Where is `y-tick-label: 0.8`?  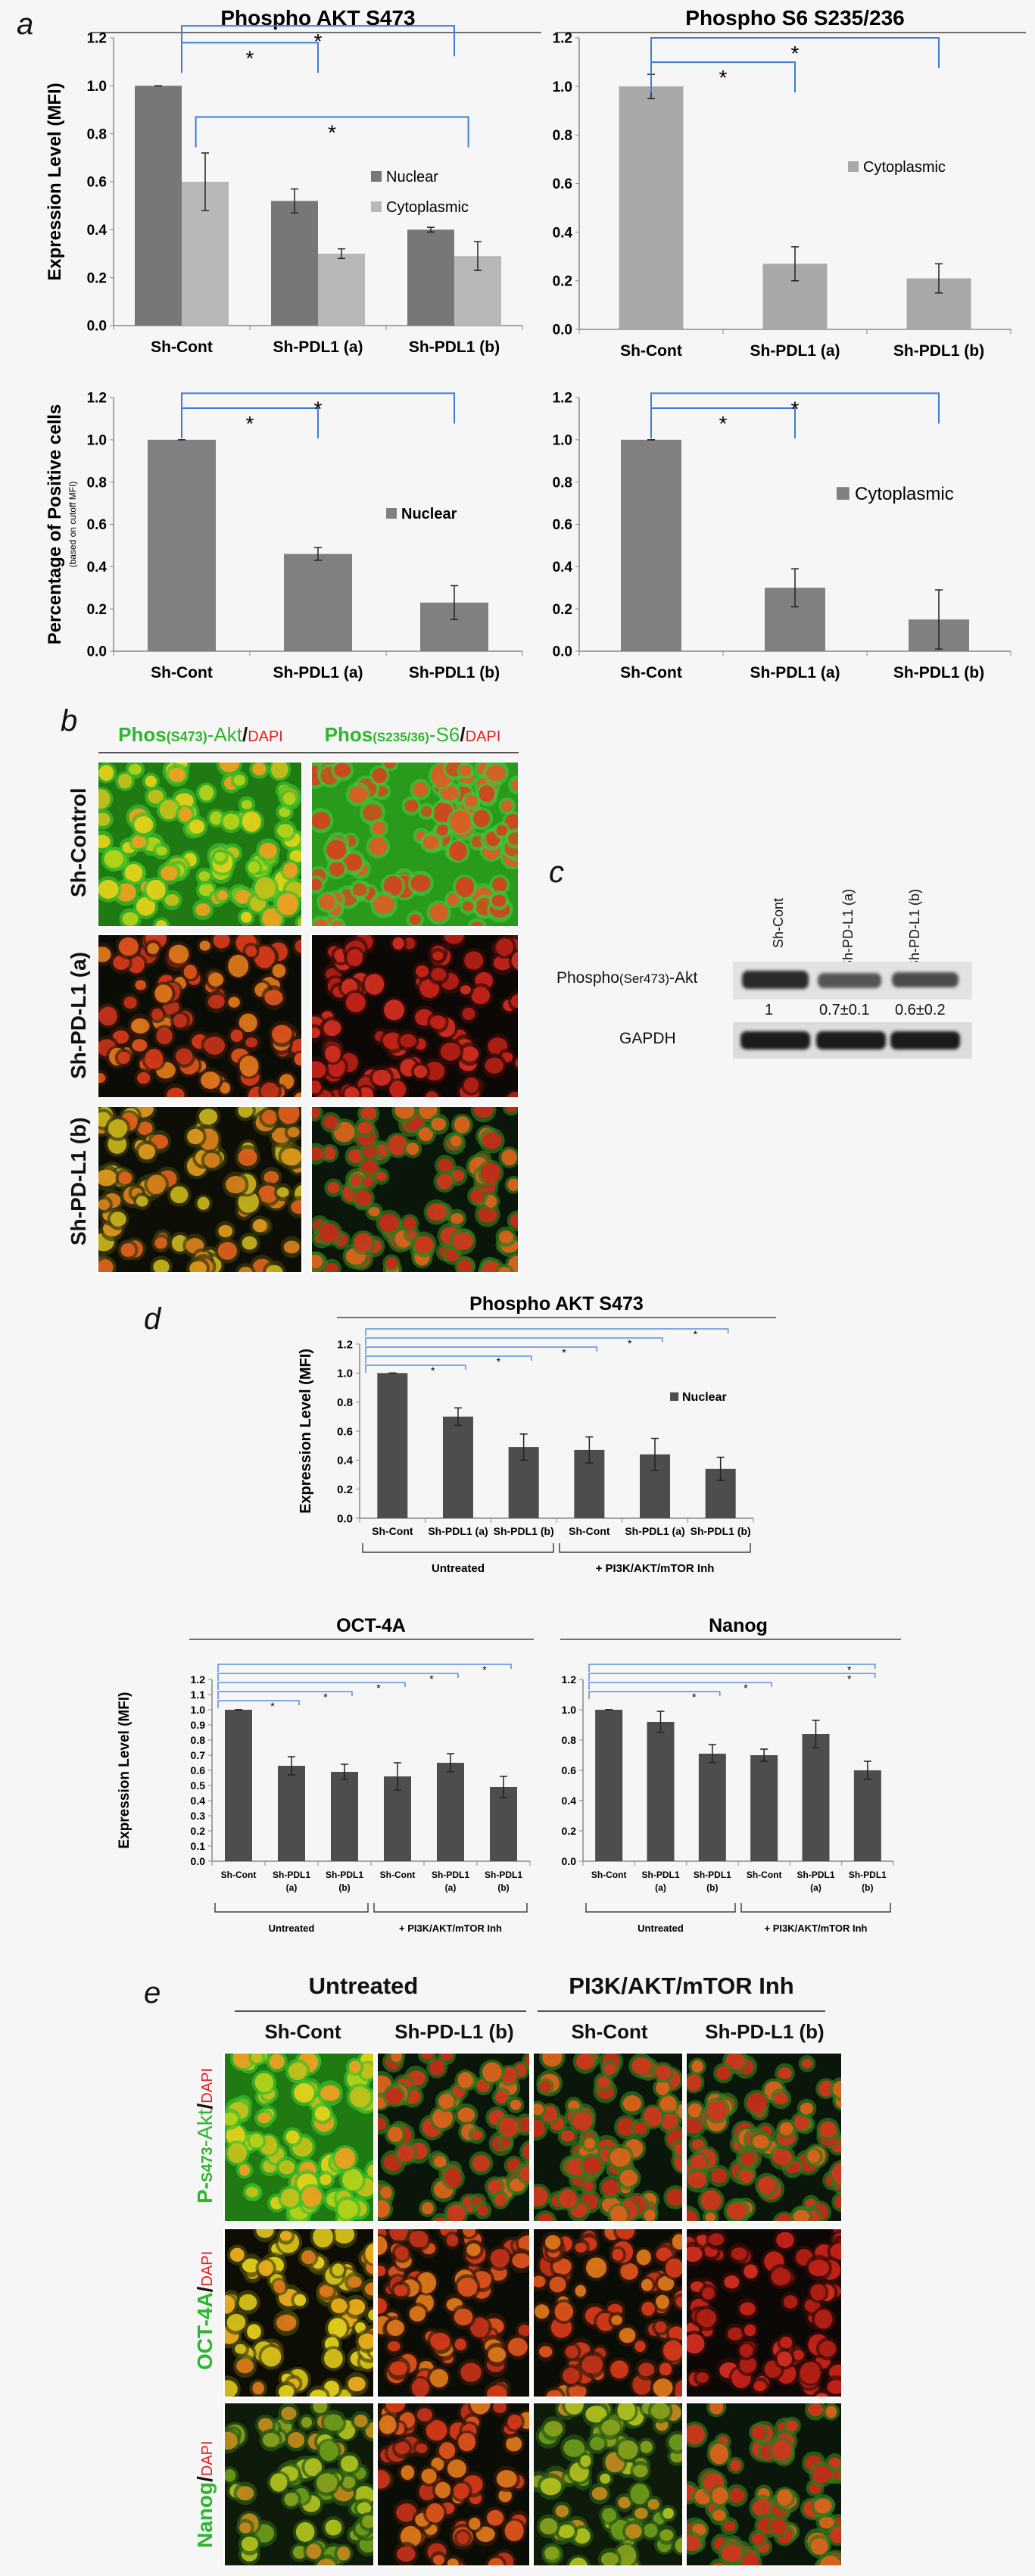
y-tick-label: 0.8 is located at coordinates (562, 483).